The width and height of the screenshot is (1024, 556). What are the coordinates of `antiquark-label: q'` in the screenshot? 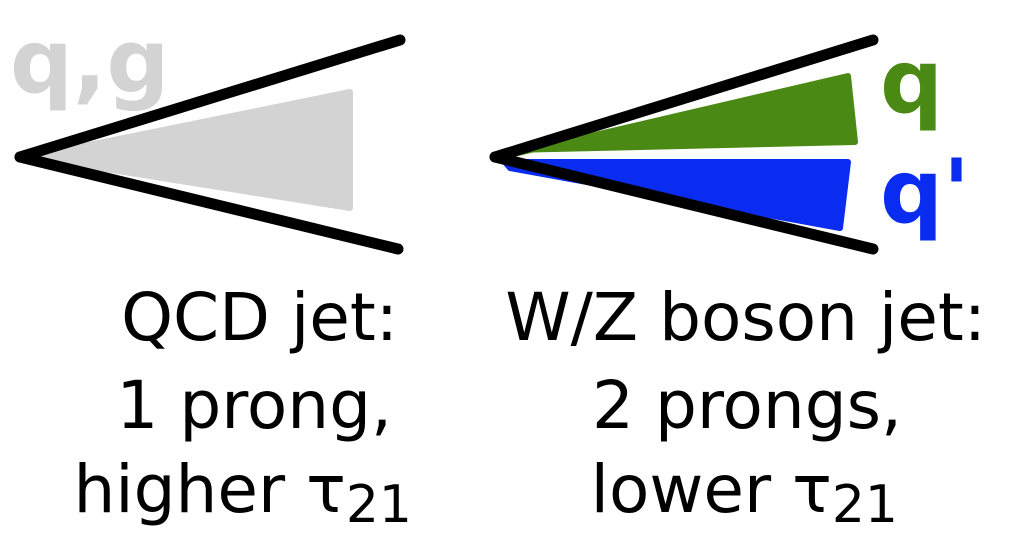 It's located at (925, 191).